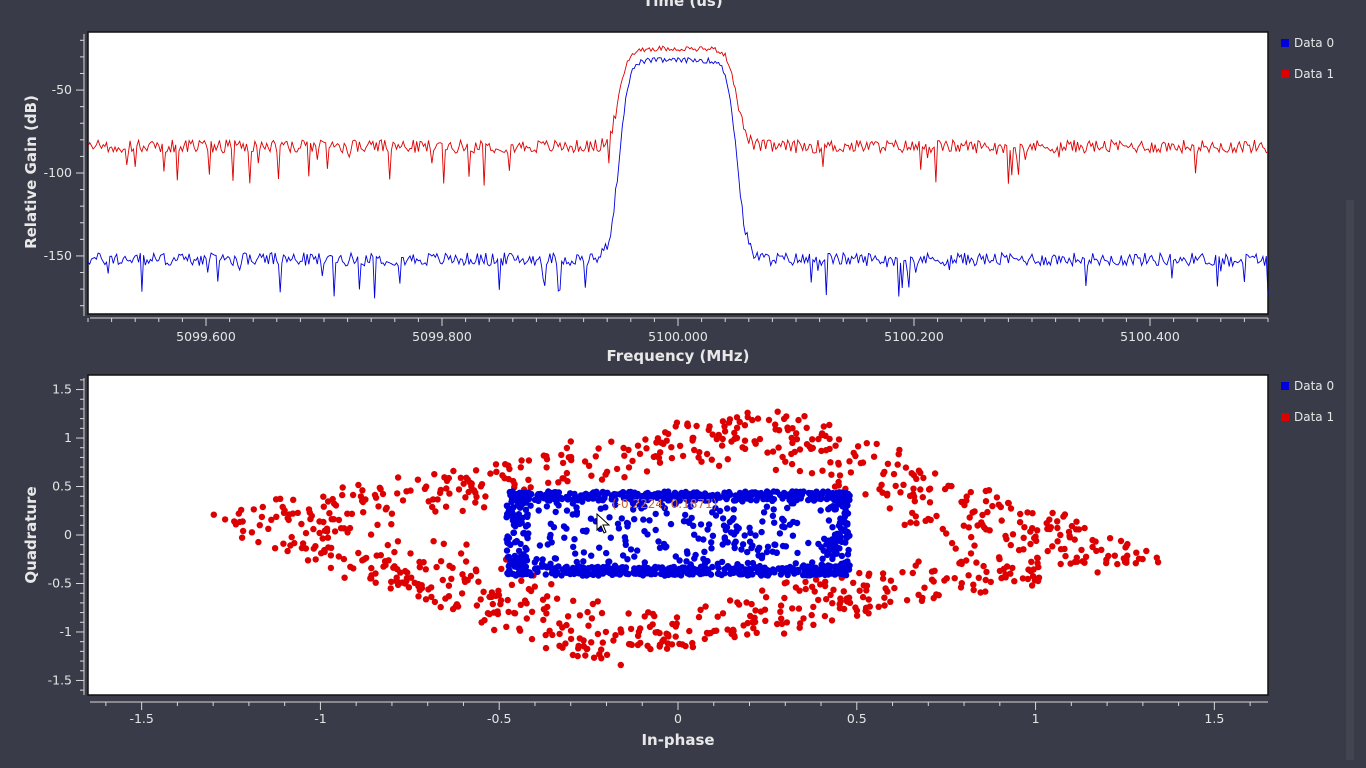 This screenshot has width=1366, height=768. What do you see at coordinates (1307, 43) in the screenshot?
I see `legend-top-data0: Data 0` at bounding box center [1307, 43].